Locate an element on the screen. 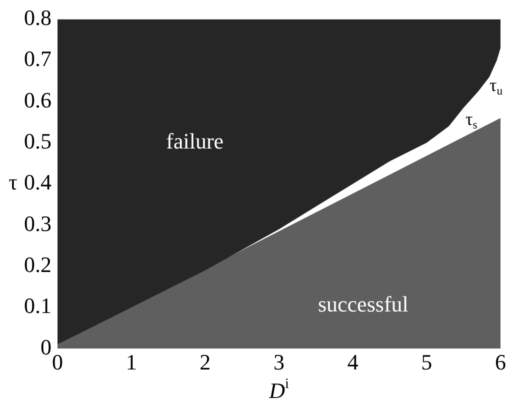  annotation: successful is located at coordinates (363, 304).